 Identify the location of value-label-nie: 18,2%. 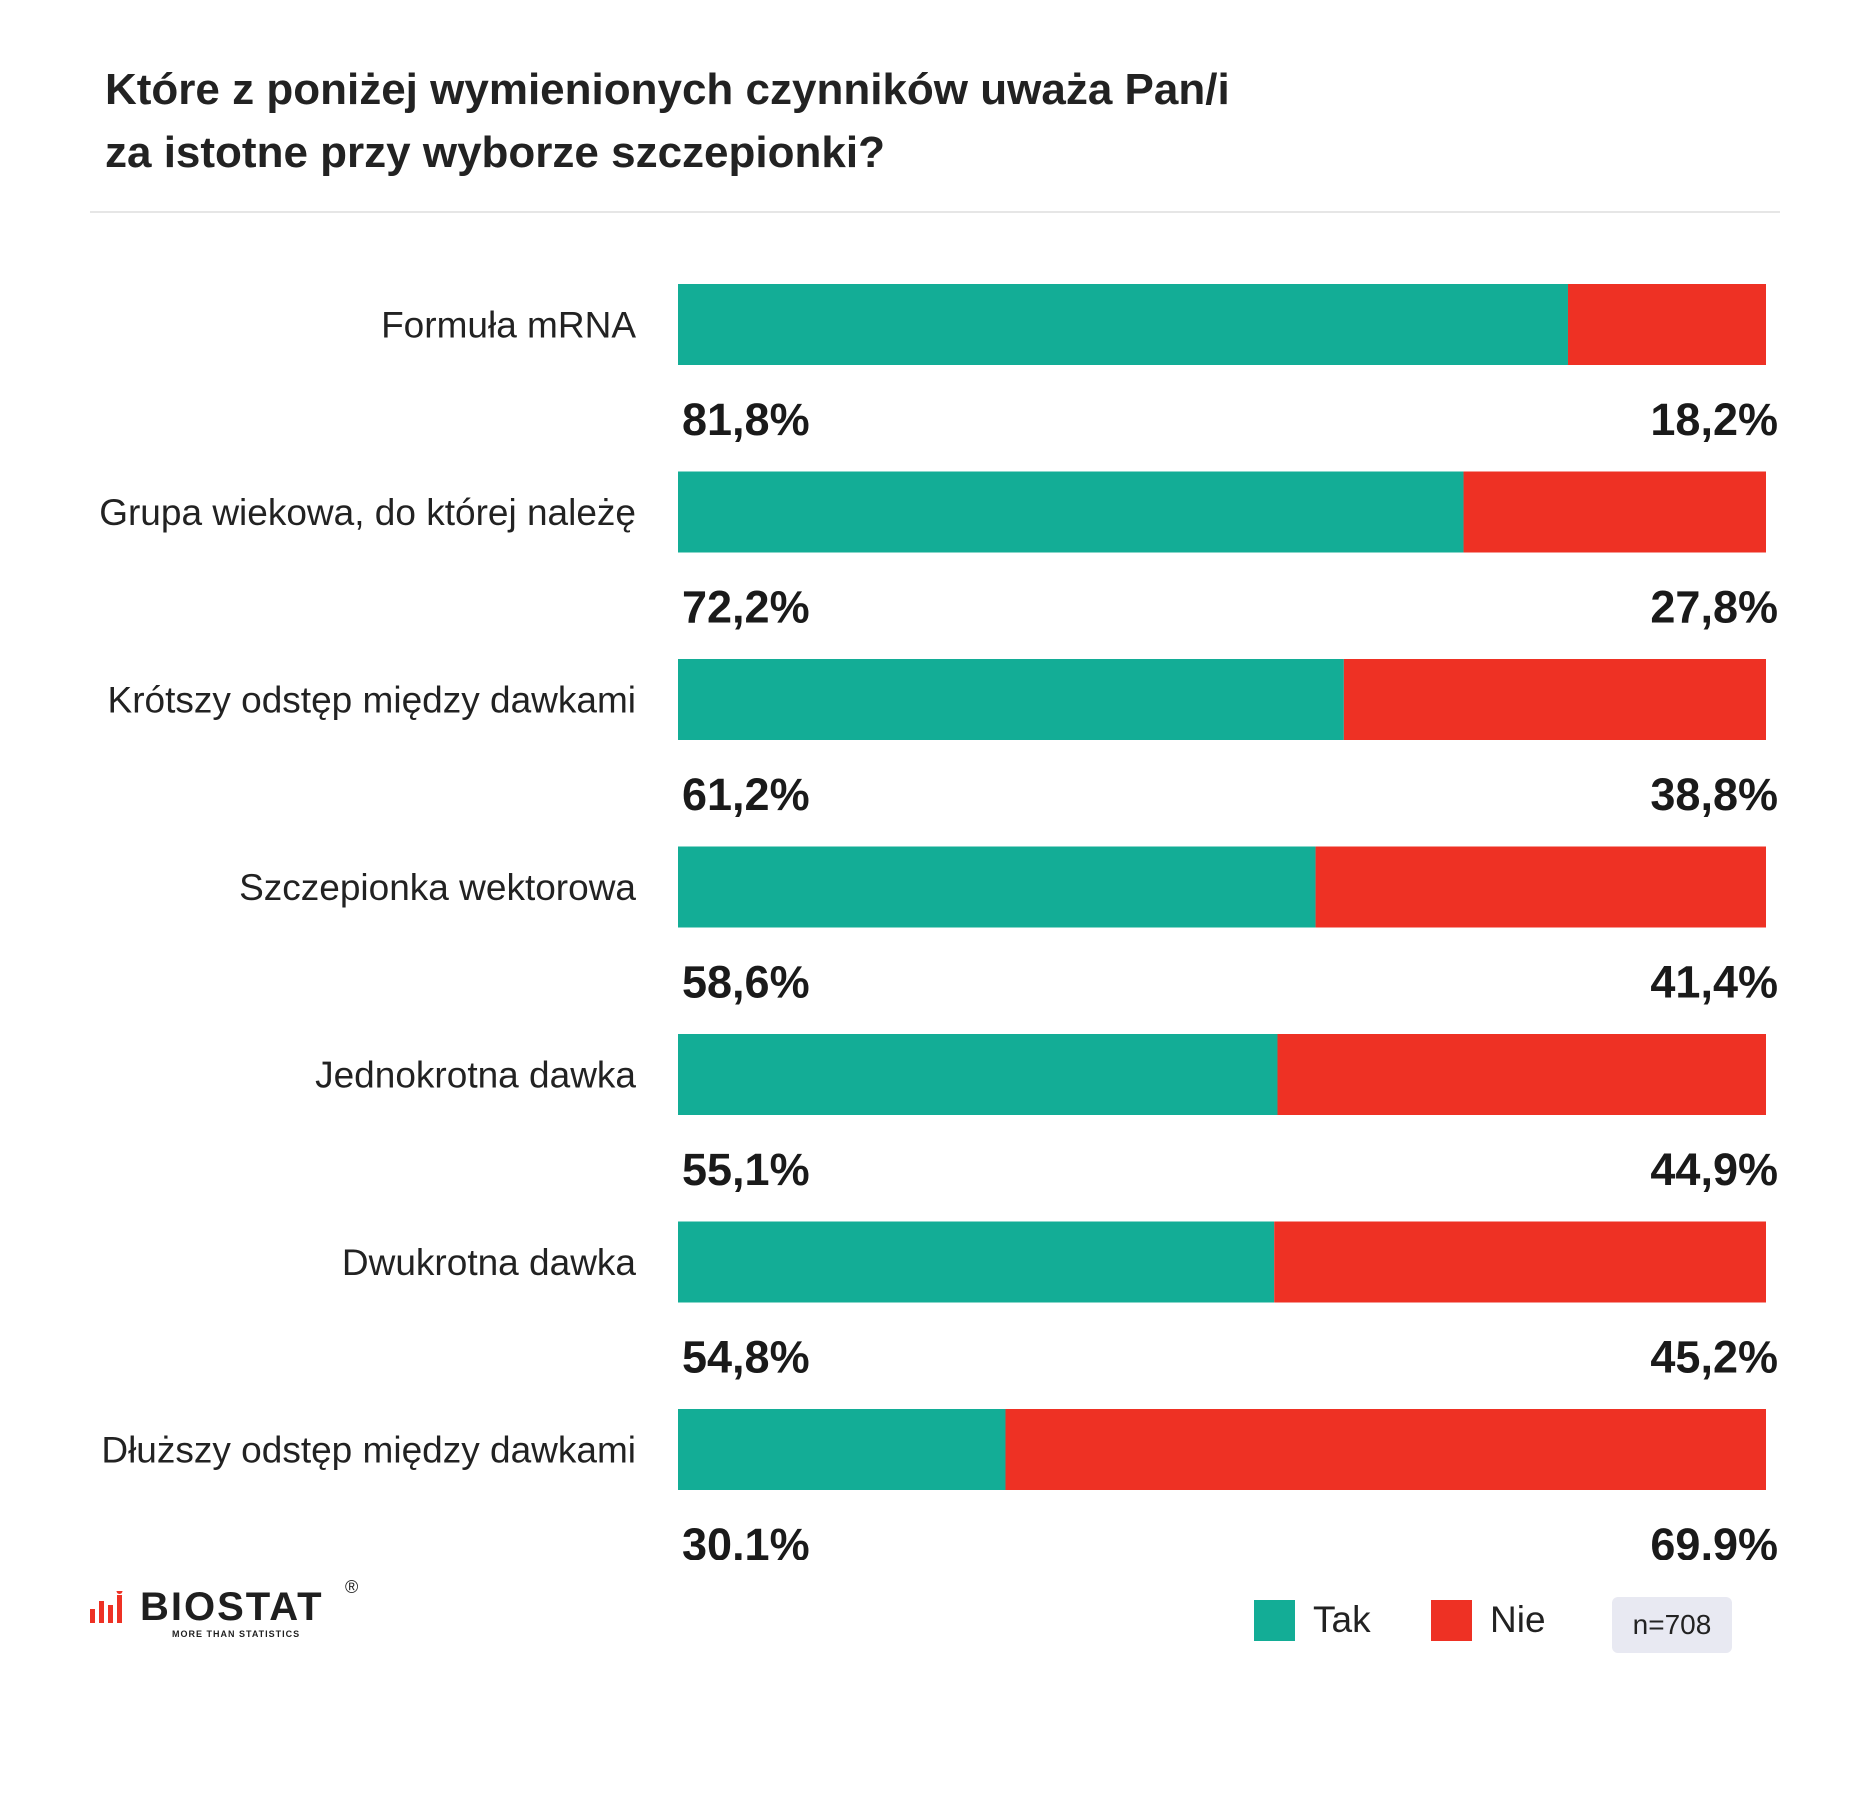
(1714, 419).